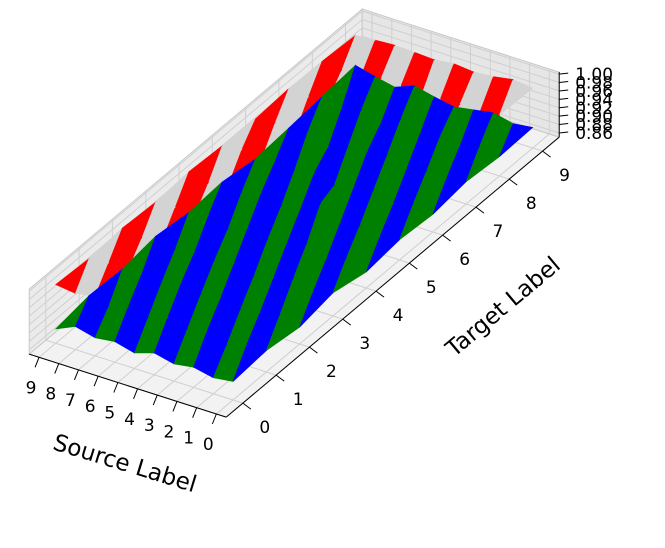 The width and height of the screenshot is (665, 548). What do you see at coordinates (594, 100) in the screenshot?
I see `z-tick-label: 0.94` at bounding box center [594, 100].